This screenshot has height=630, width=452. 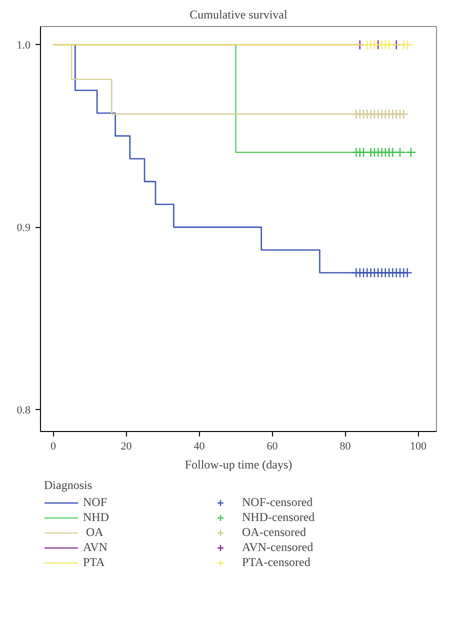 I want to click on x-tick-label: 60, so click(x=272, y=446).